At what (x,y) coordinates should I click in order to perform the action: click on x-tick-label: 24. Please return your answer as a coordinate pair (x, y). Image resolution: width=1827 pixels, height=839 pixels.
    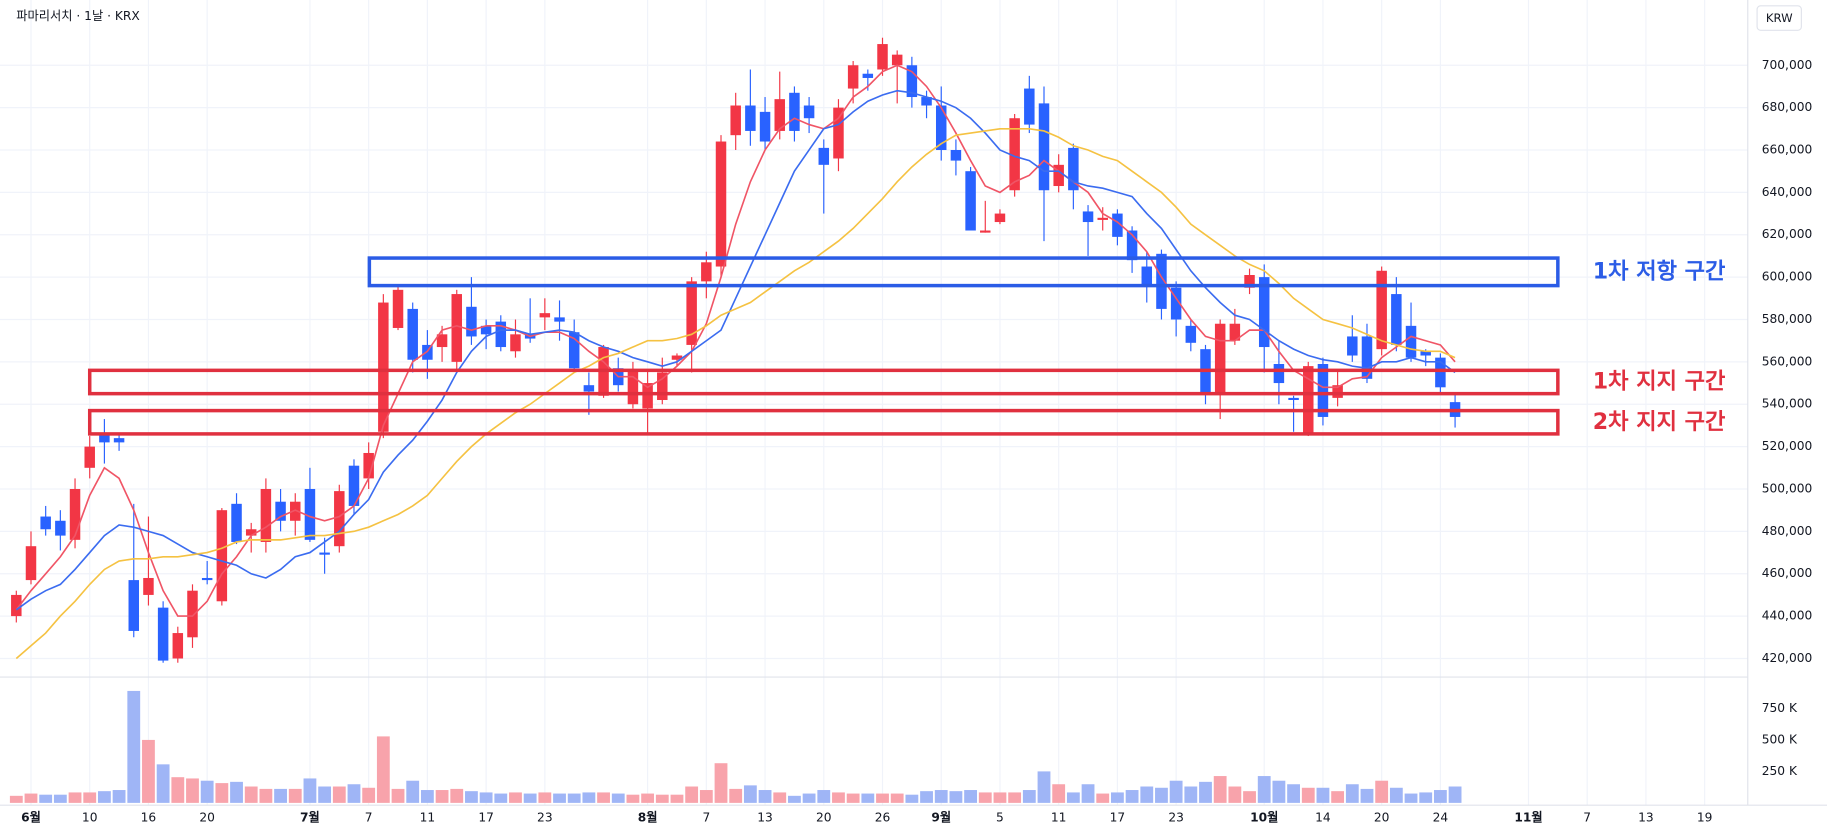
    Looking at the image, I should click on (1441, 818).